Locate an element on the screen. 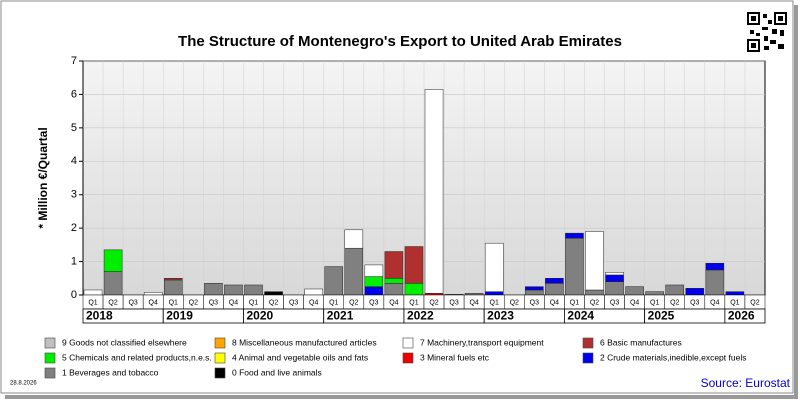 This screenshot has width=800, height=400. legend-label: 3 Mineral fuels etc is located at coordinates (455, 357).